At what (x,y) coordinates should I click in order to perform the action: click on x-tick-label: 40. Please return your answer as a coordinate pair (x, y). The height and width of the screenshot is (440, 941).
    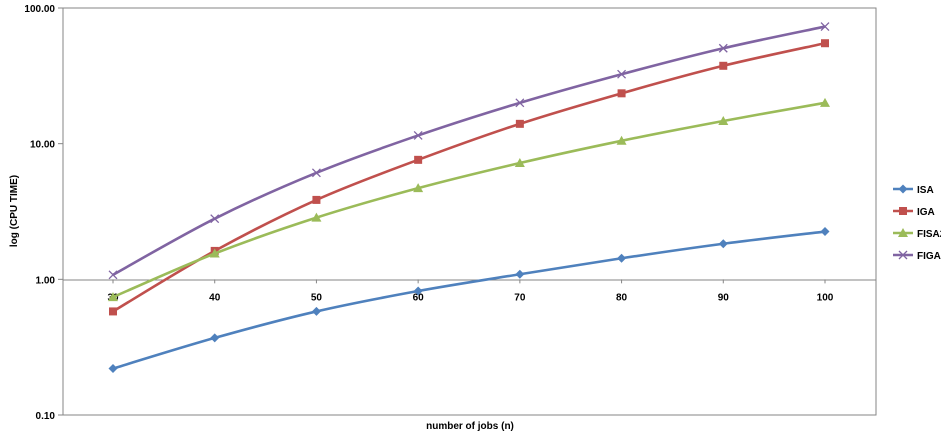
    Looking at the image, I should click on (215, 297).